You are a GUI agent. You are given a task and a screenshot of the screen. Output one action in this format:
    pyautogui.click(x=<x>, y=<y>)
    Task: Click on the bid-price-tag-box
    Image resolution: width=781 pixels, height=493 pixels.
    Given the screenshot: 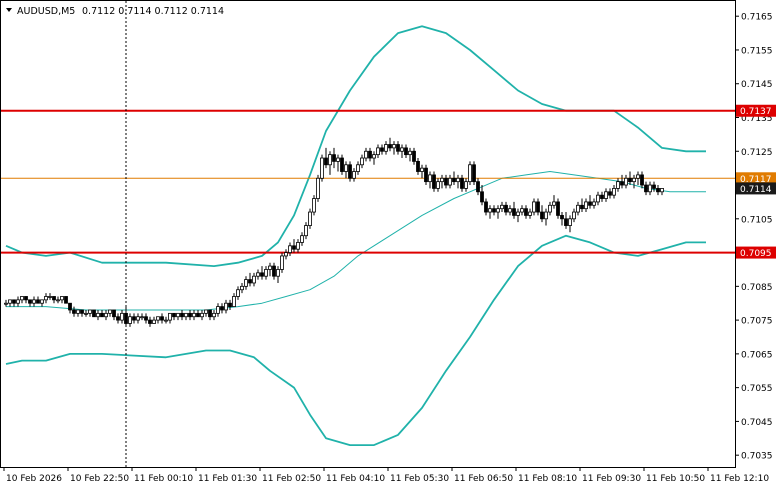 What is the action you would take?
    pyautogui.click(x=756, y=188)
    